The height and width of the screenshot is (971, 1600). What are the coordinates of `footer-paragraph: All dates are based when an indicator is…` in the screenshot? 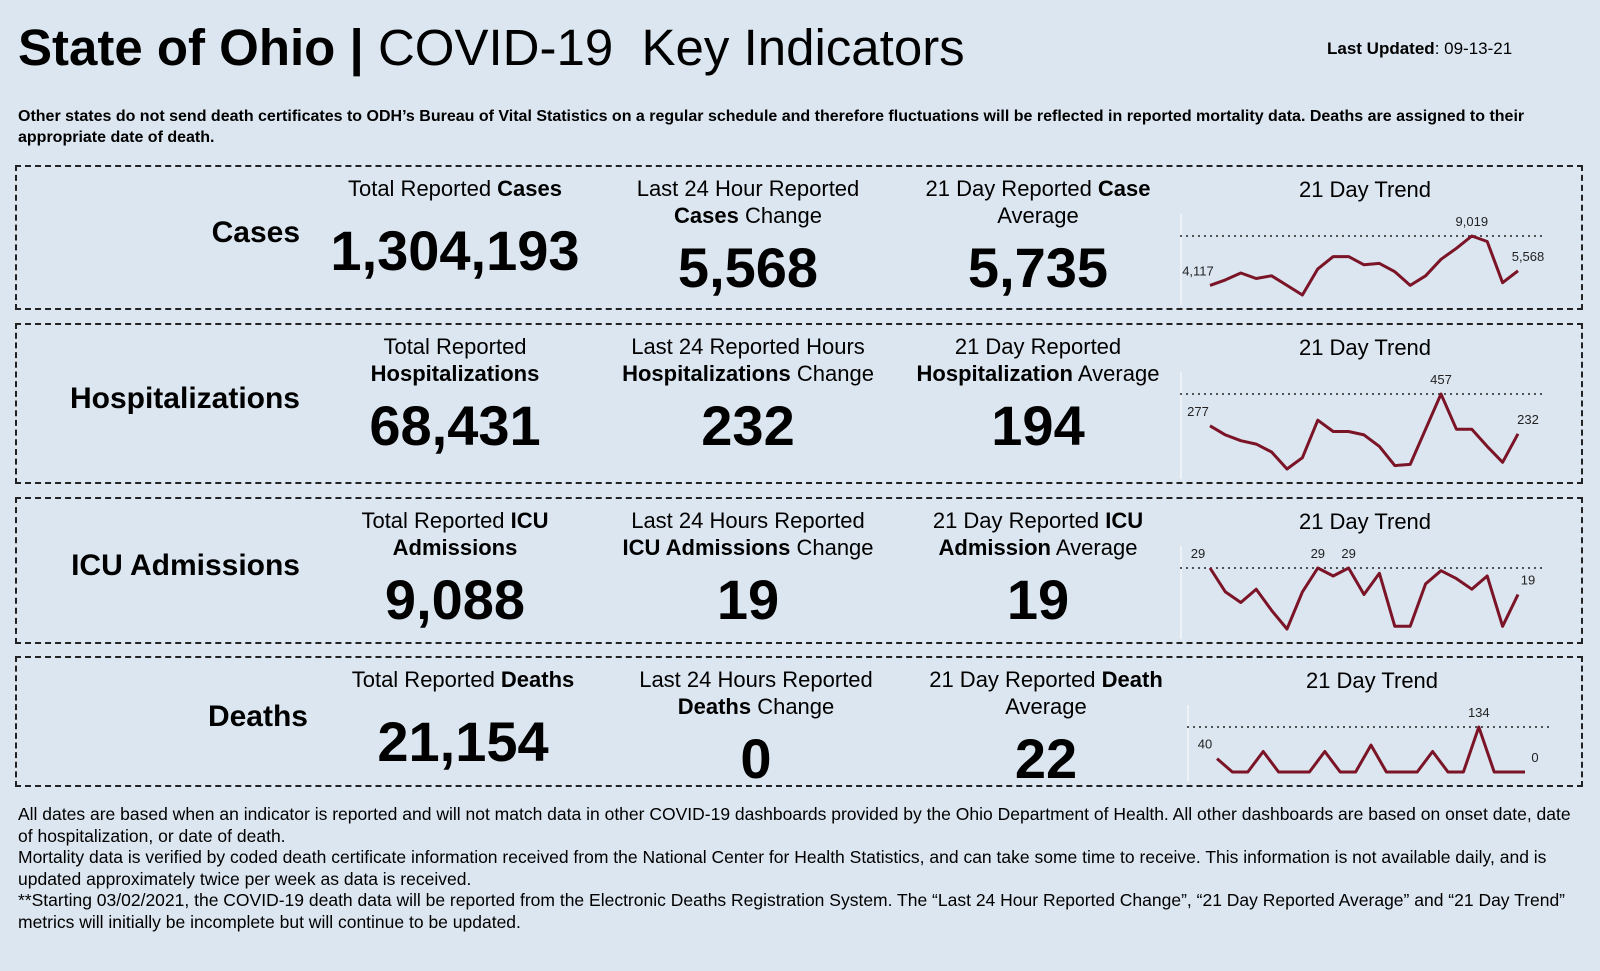 It's located at (794, 825).